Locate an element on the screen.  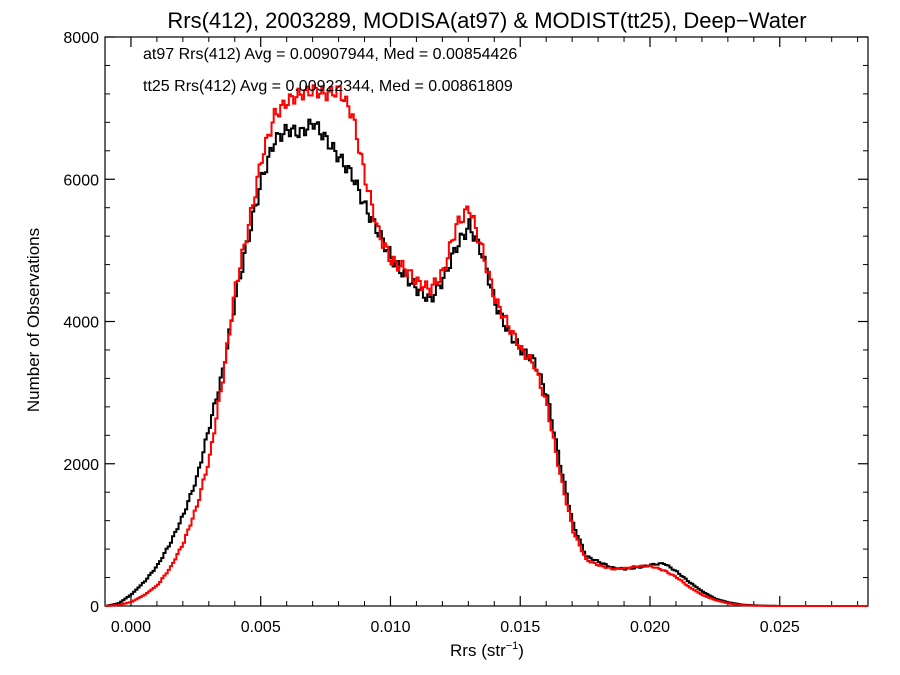
x-tick-label: 0.005 is located at coordinates (261, 627).